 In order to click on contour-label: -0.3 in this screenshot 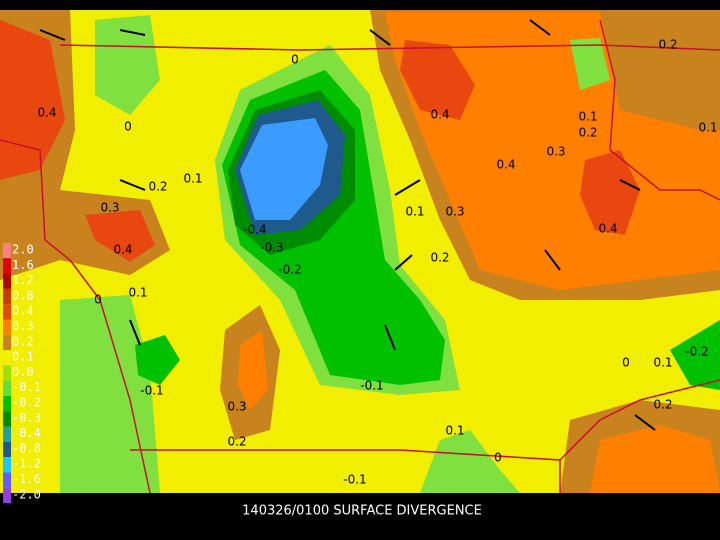, I will do `click(271, 248)`.